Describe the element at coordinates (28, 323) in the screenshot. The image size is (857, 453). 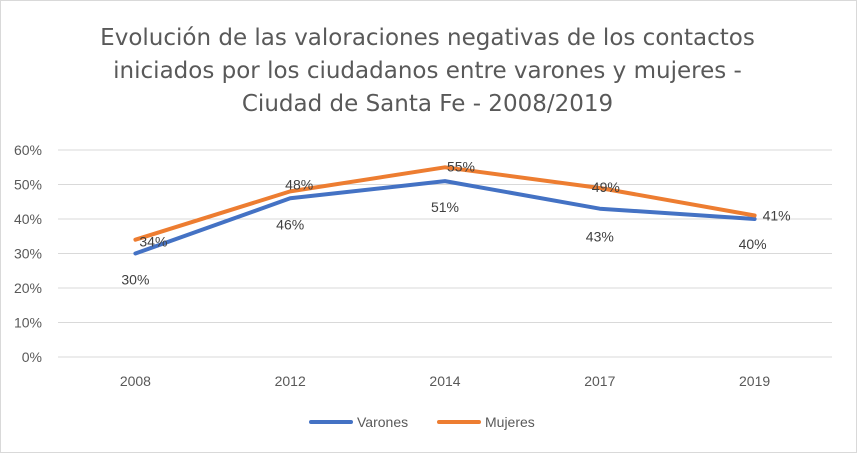
I see `y-tick-label: 10%` at that location.